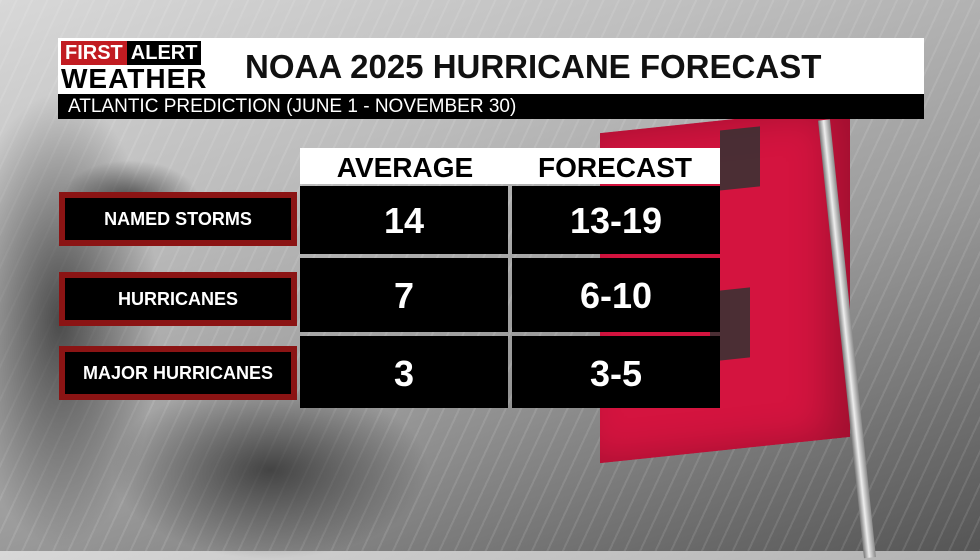  I want to click on cell-named-storms-average: 14, so click(404, 220).